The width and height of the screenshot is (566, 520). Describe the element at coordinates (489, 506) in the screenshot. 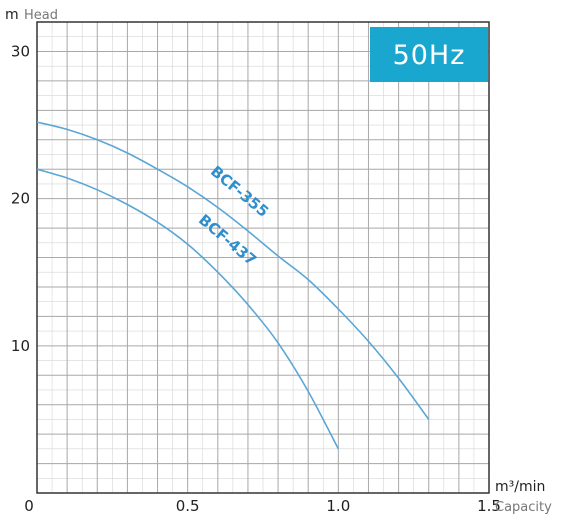

I see `x-tick-label-1-5: 1.5` at that location.